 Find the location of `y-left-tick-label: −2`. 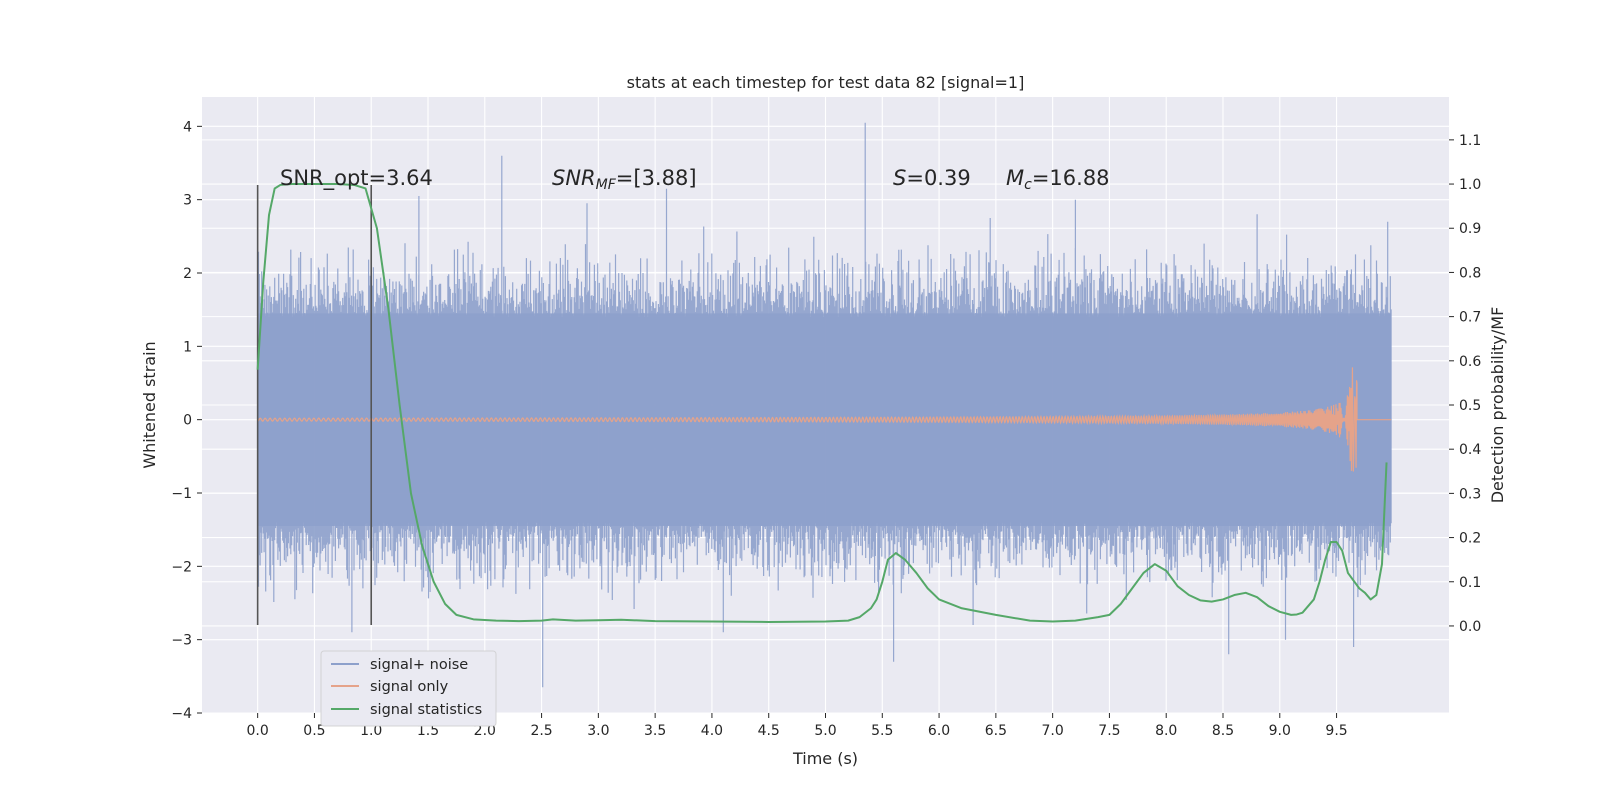

y-left-tick-label: −2 is located at coordinates (181, 567).